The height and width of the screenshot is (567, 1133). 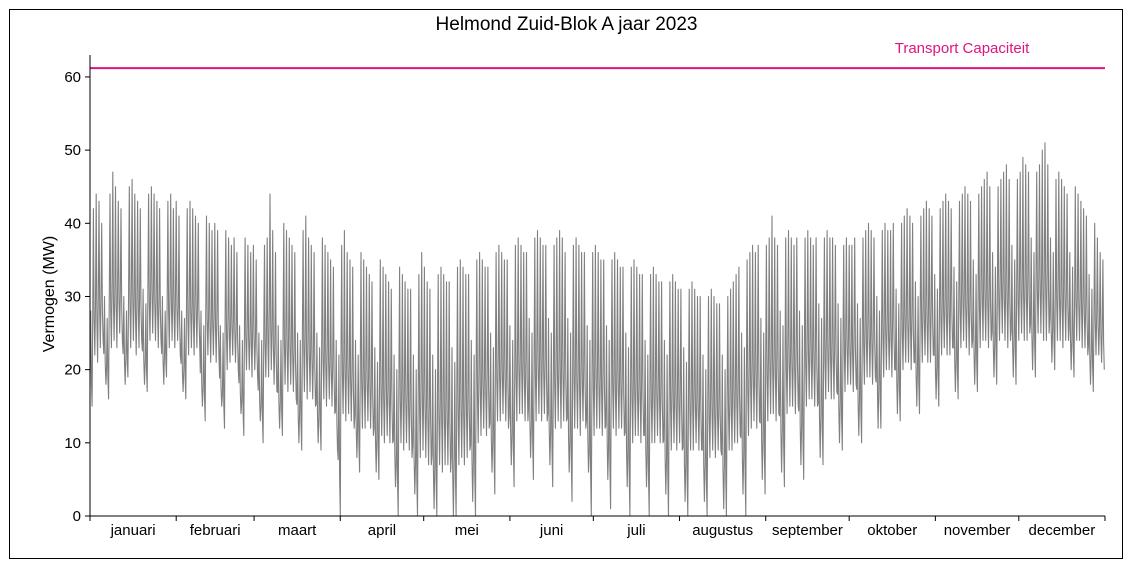 I want to click on x-tick-label: december, so click(x=1062, y=530).